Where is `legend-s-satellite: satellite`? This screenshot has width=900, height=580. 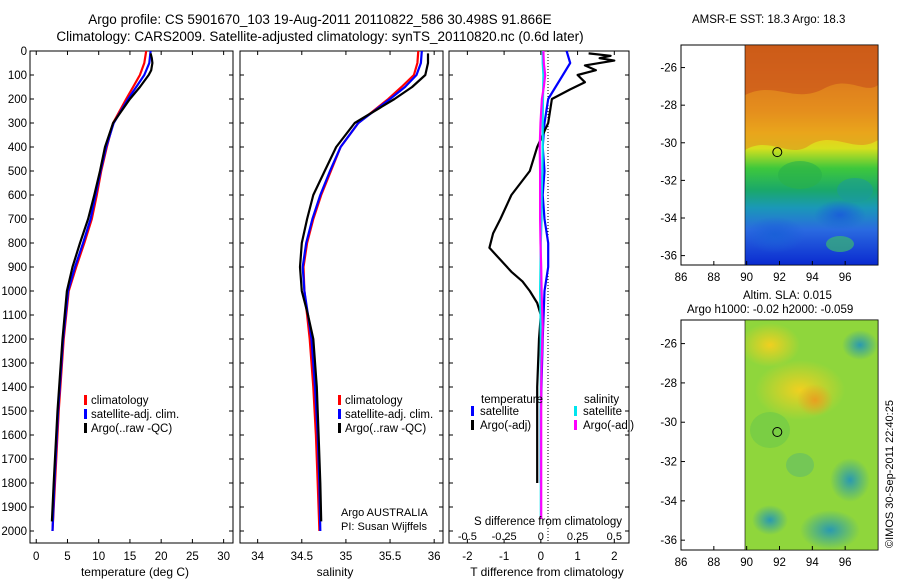 legend-s-satellite: satellite is located at coordinates (602, 412).